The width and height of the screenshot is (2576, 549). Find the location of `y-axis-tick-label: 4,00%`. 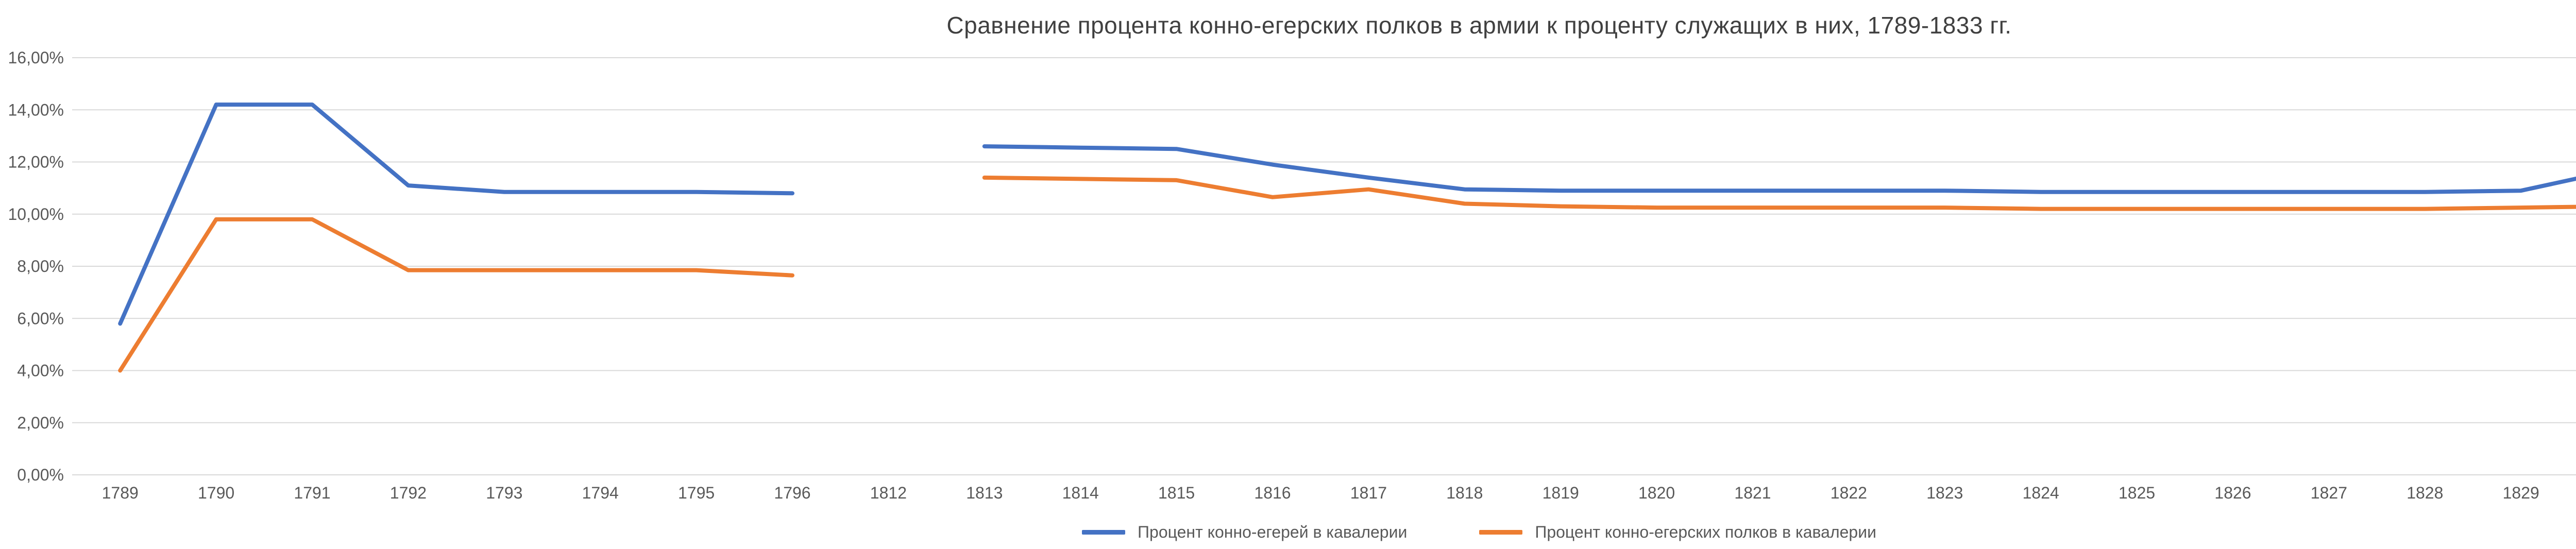

y-axis-tick-label: 4,00% is located at coordinates (40, 371).